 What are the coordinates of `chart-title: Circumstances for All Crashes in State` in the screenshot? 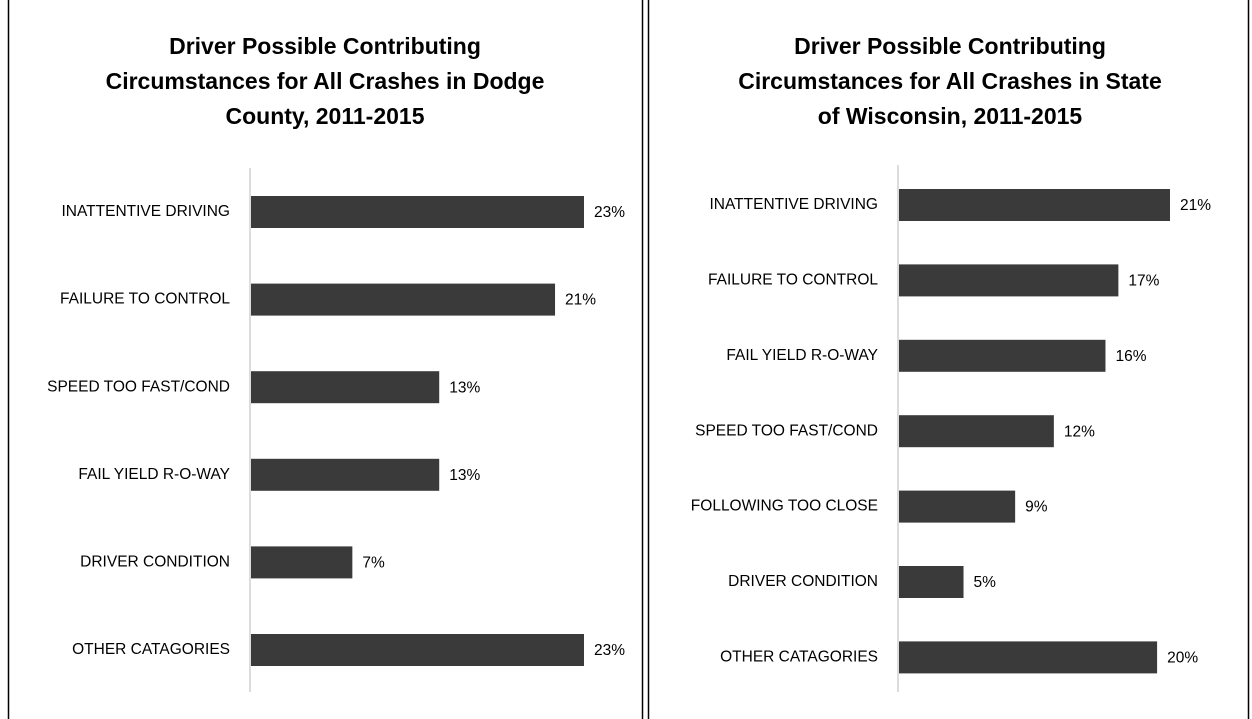 It's located at (950, 81).